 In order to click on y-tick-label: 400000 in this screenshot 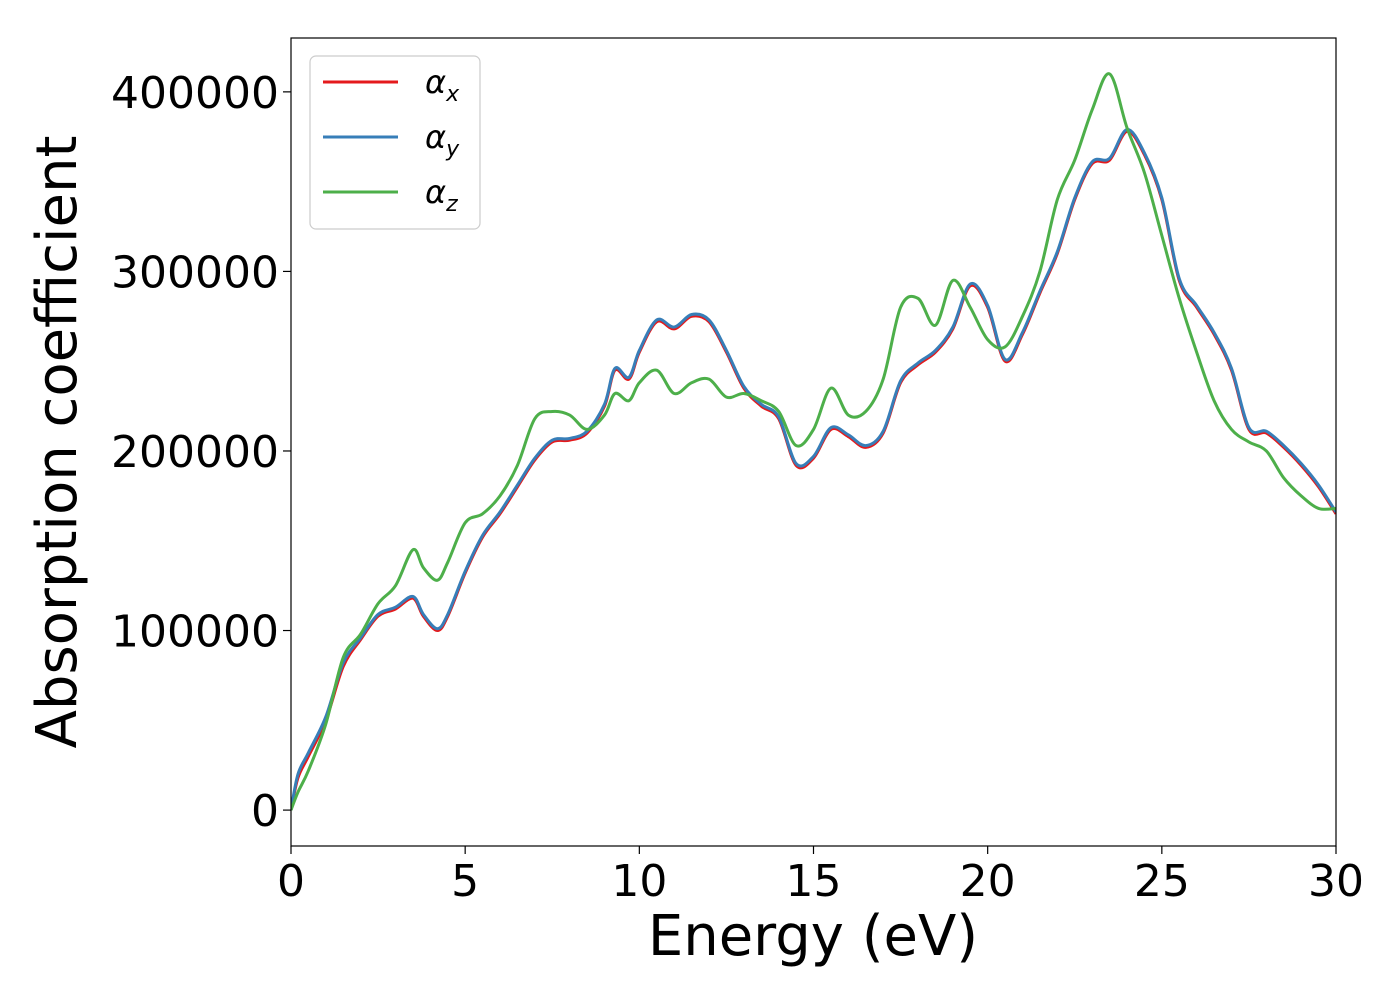, I will do `click(195, 93)`.